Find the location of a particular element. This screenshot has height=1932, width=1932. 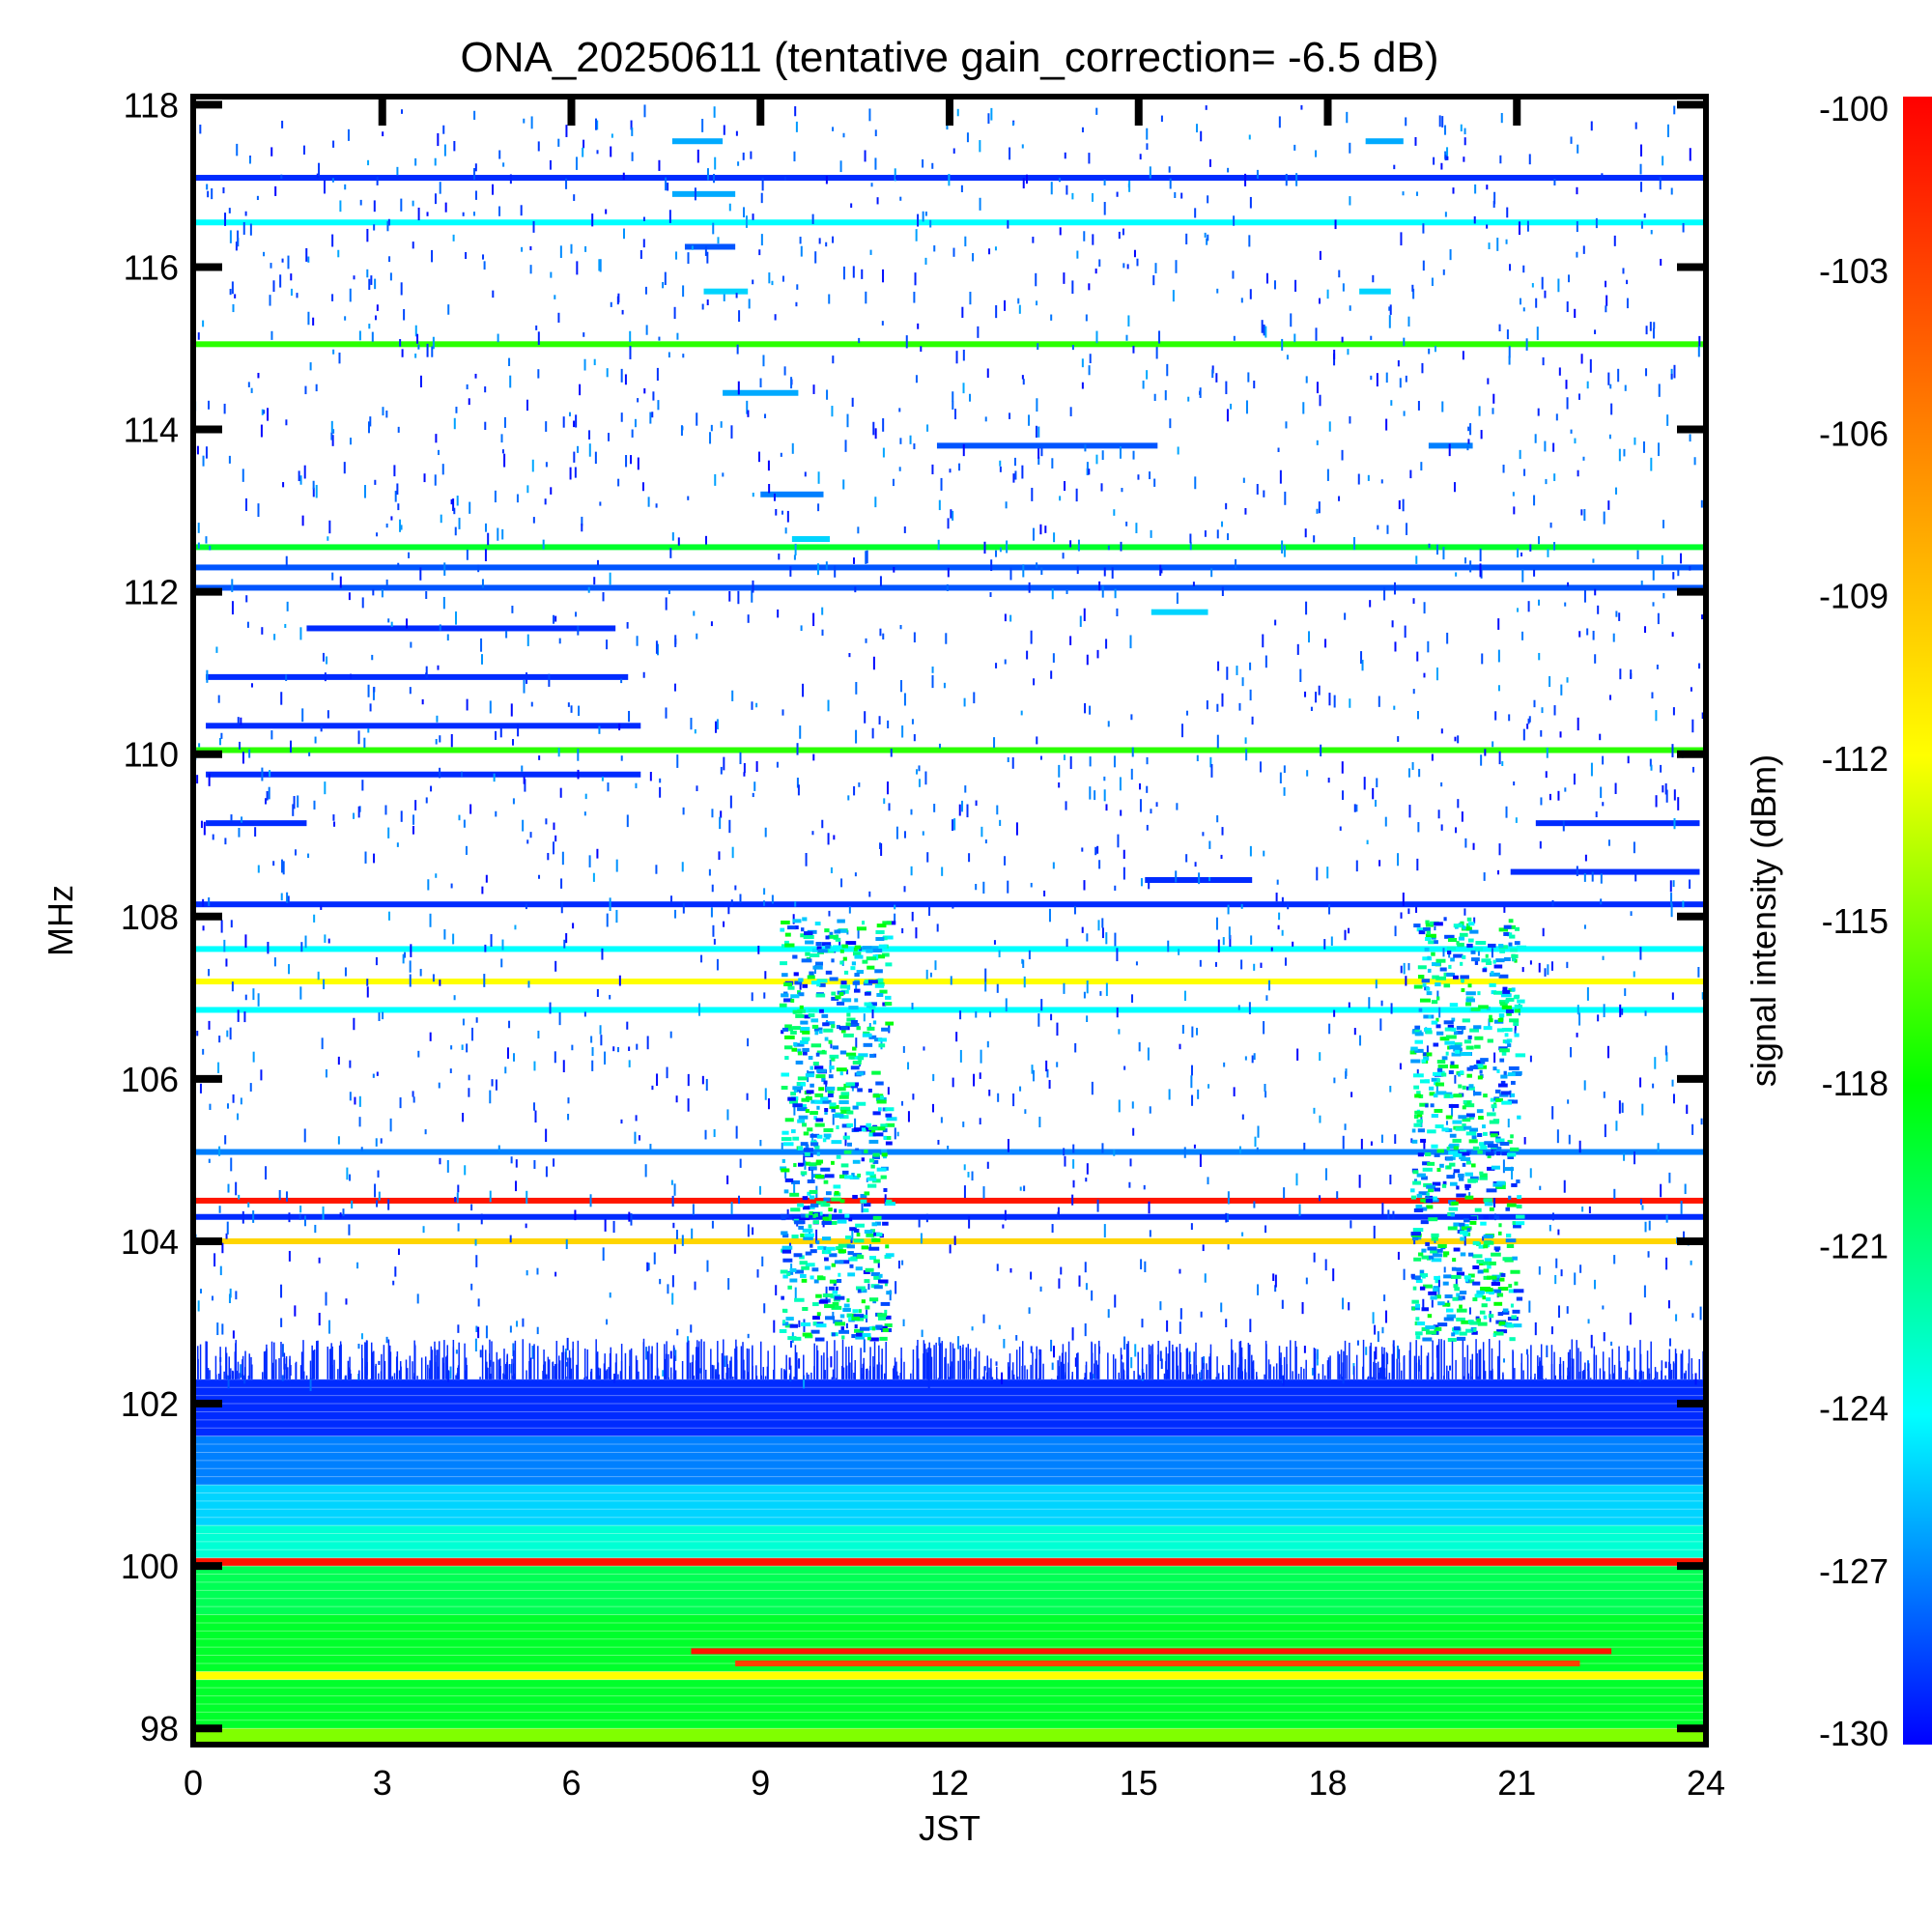

colorbar-tick-label: -115 is located at coordinates (1855, 921).